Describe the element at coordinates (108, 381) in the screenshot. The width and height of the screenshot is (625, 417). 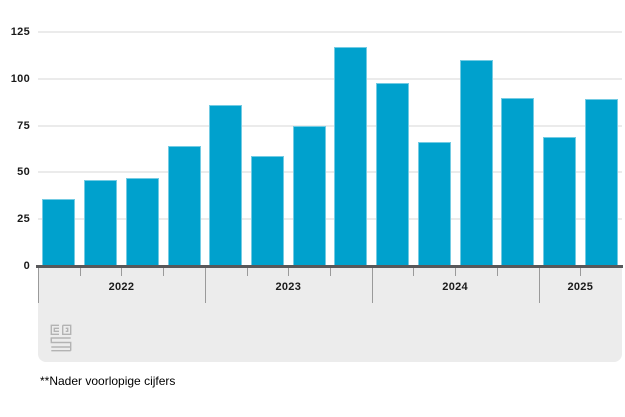
I see `footnote: **Nader voorlopige cijfers` at that location.